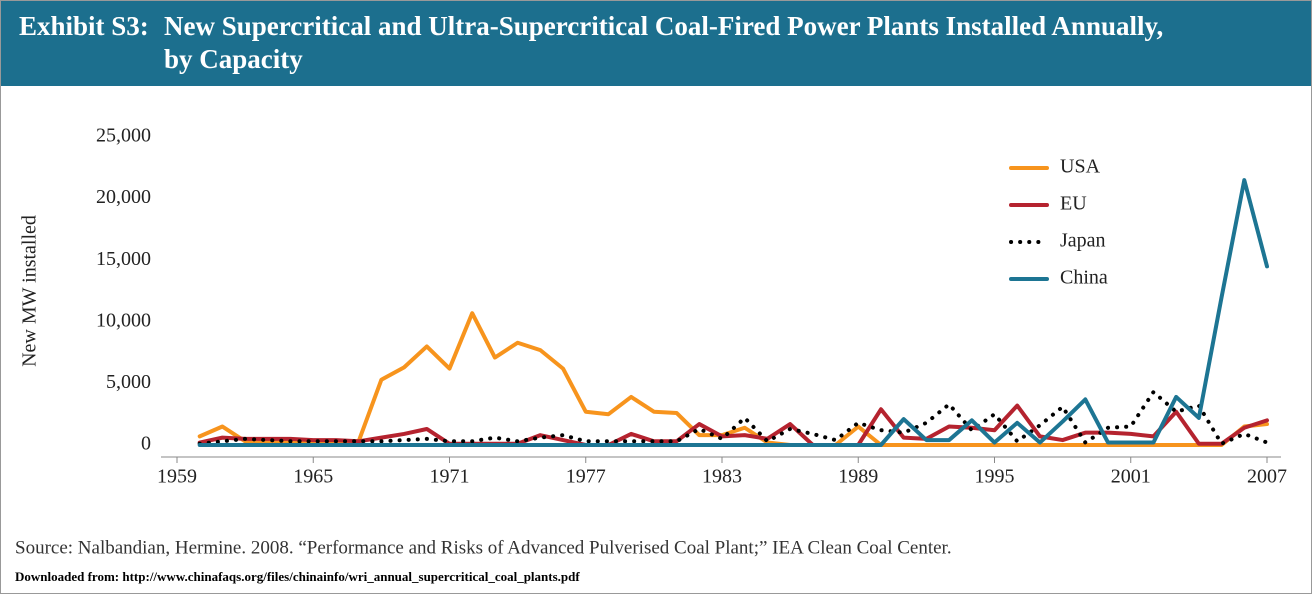 This screenshot has width=1312, height=594. What do you see at coordinates (128, 382) in the screenshot?
I see `y-tick-label: 5,000` at bounding box center [128, 382].